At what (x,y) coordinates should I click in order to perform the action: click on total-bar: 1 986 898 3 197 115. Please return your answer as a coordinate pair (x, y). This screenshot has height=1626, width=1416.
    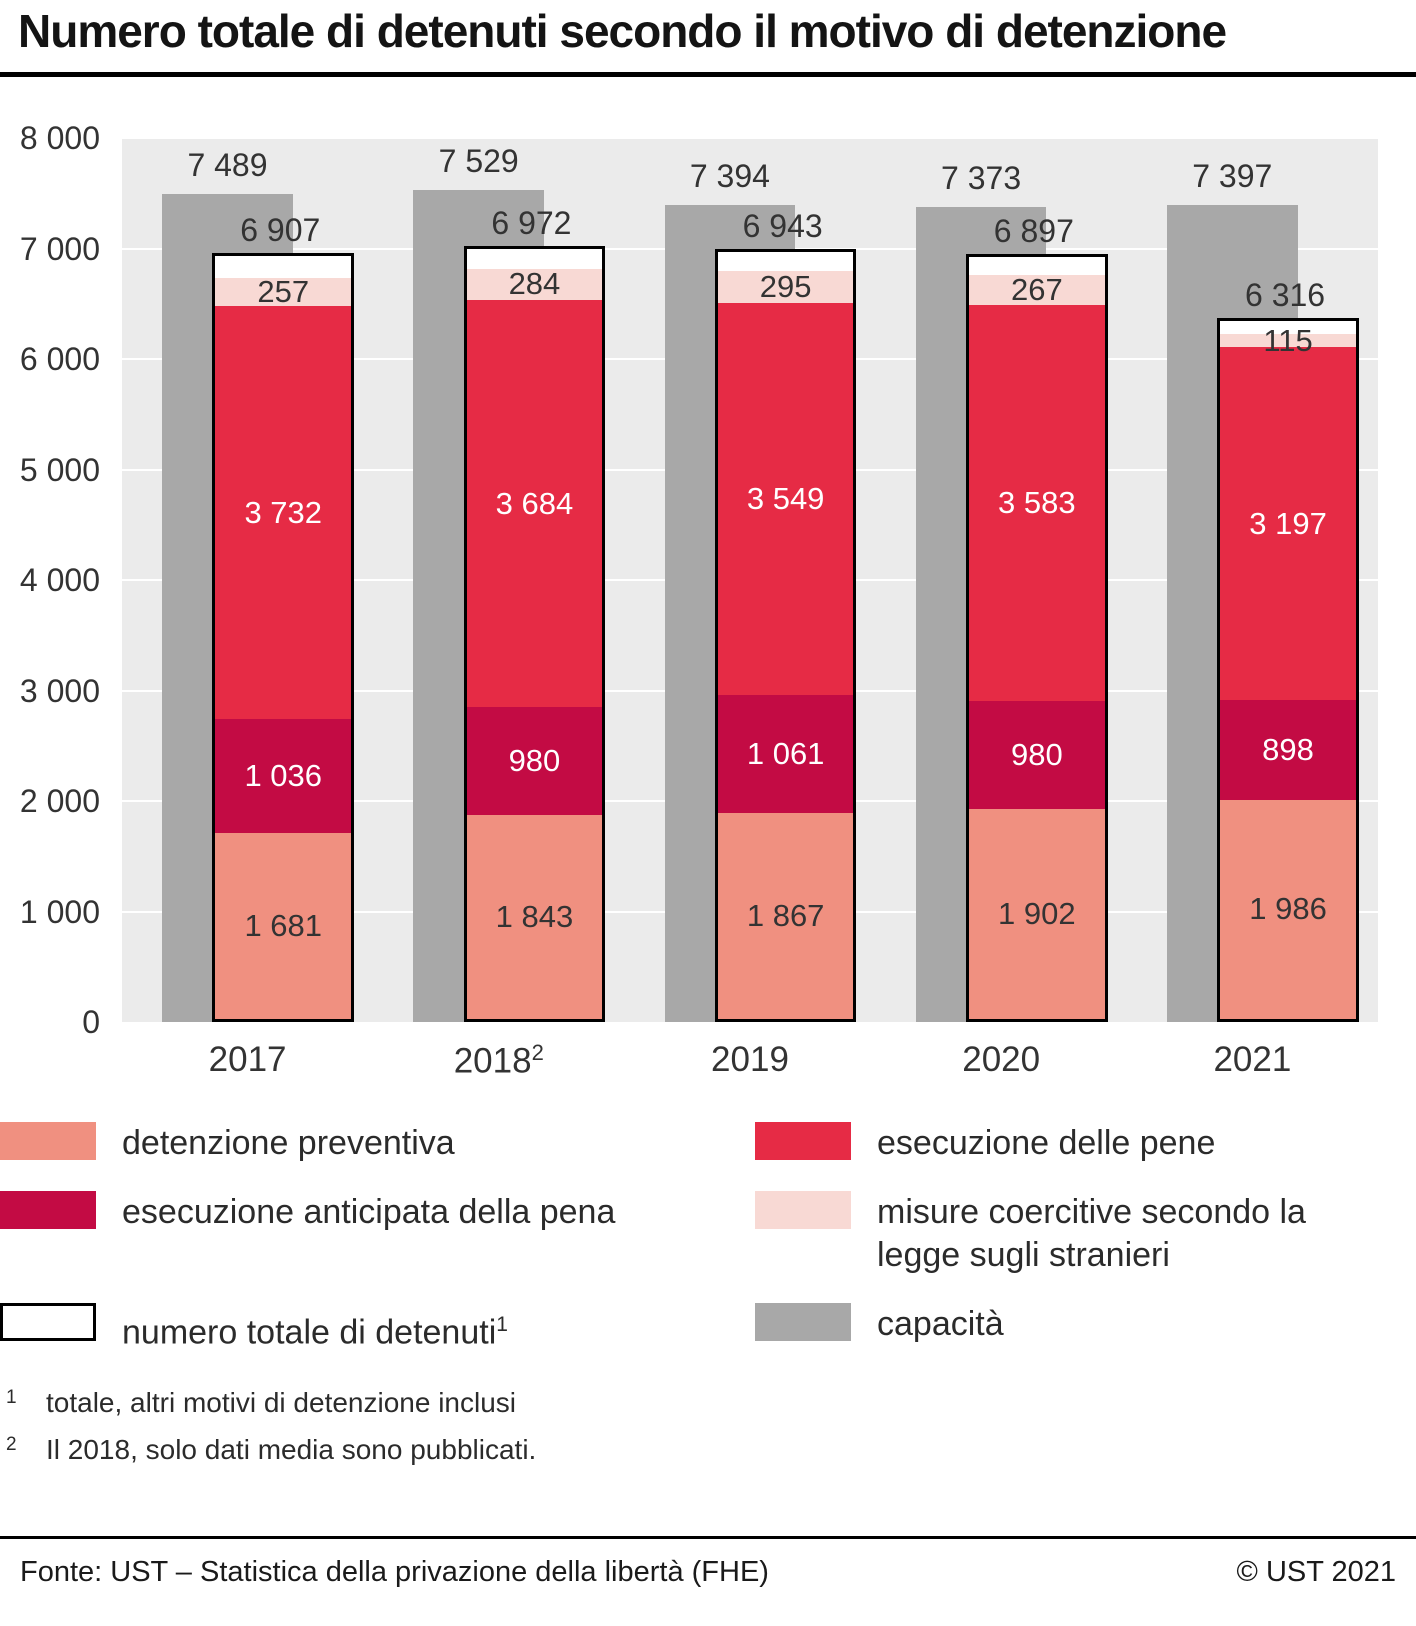
    Looking at the image, I should click on (1288, 670).